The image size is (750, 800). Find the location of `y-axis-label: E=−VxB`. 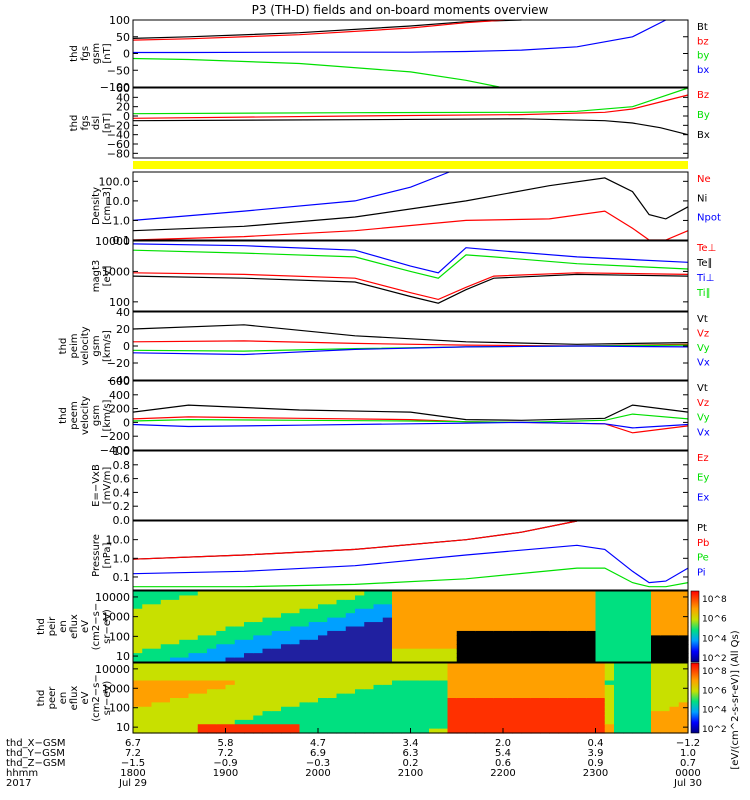

y-axis-label: E=−VxB is located at coordinates (96, 485).